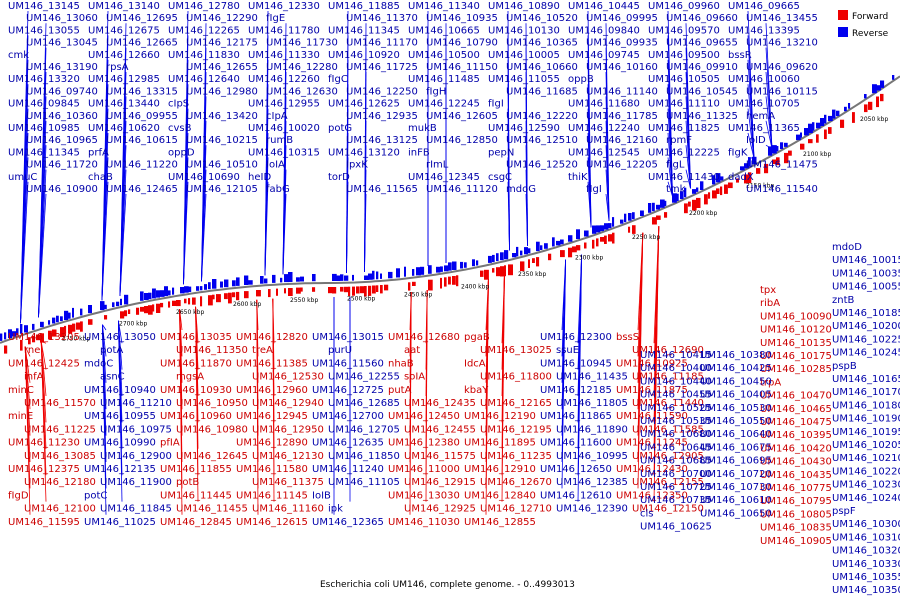  Describe the element at coordinates (187, 482) in the screenshot. I see `forward-gene-label: potB` at that location.